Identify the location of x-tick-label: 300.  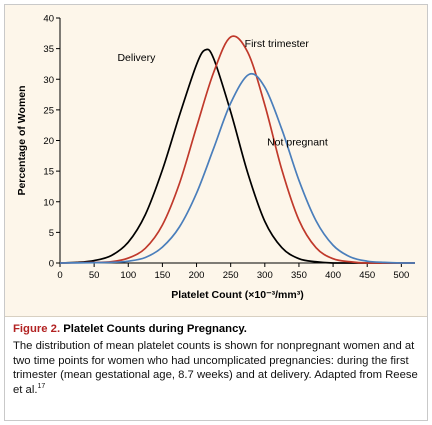
(265, 275).